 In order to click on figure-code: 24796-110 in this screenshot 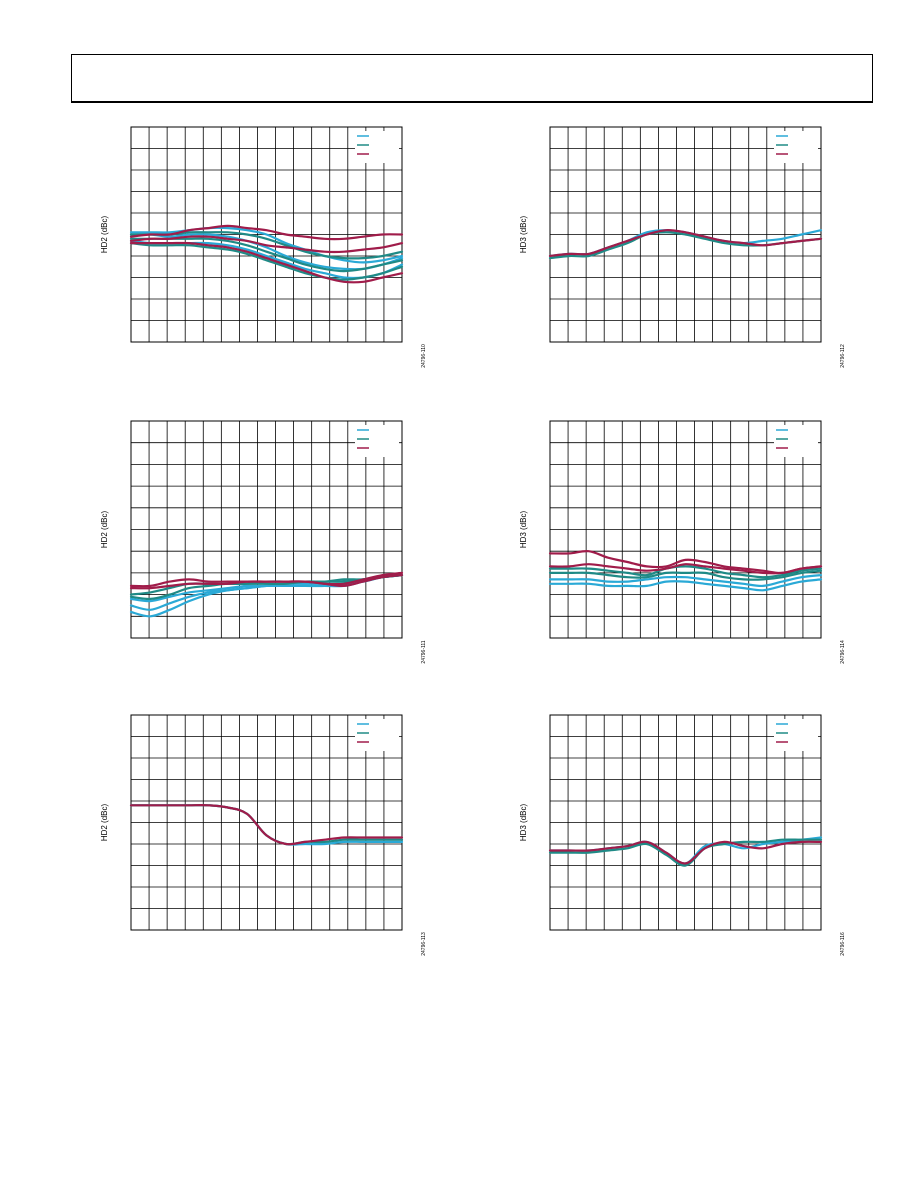, I will do `click(424, 356)`.